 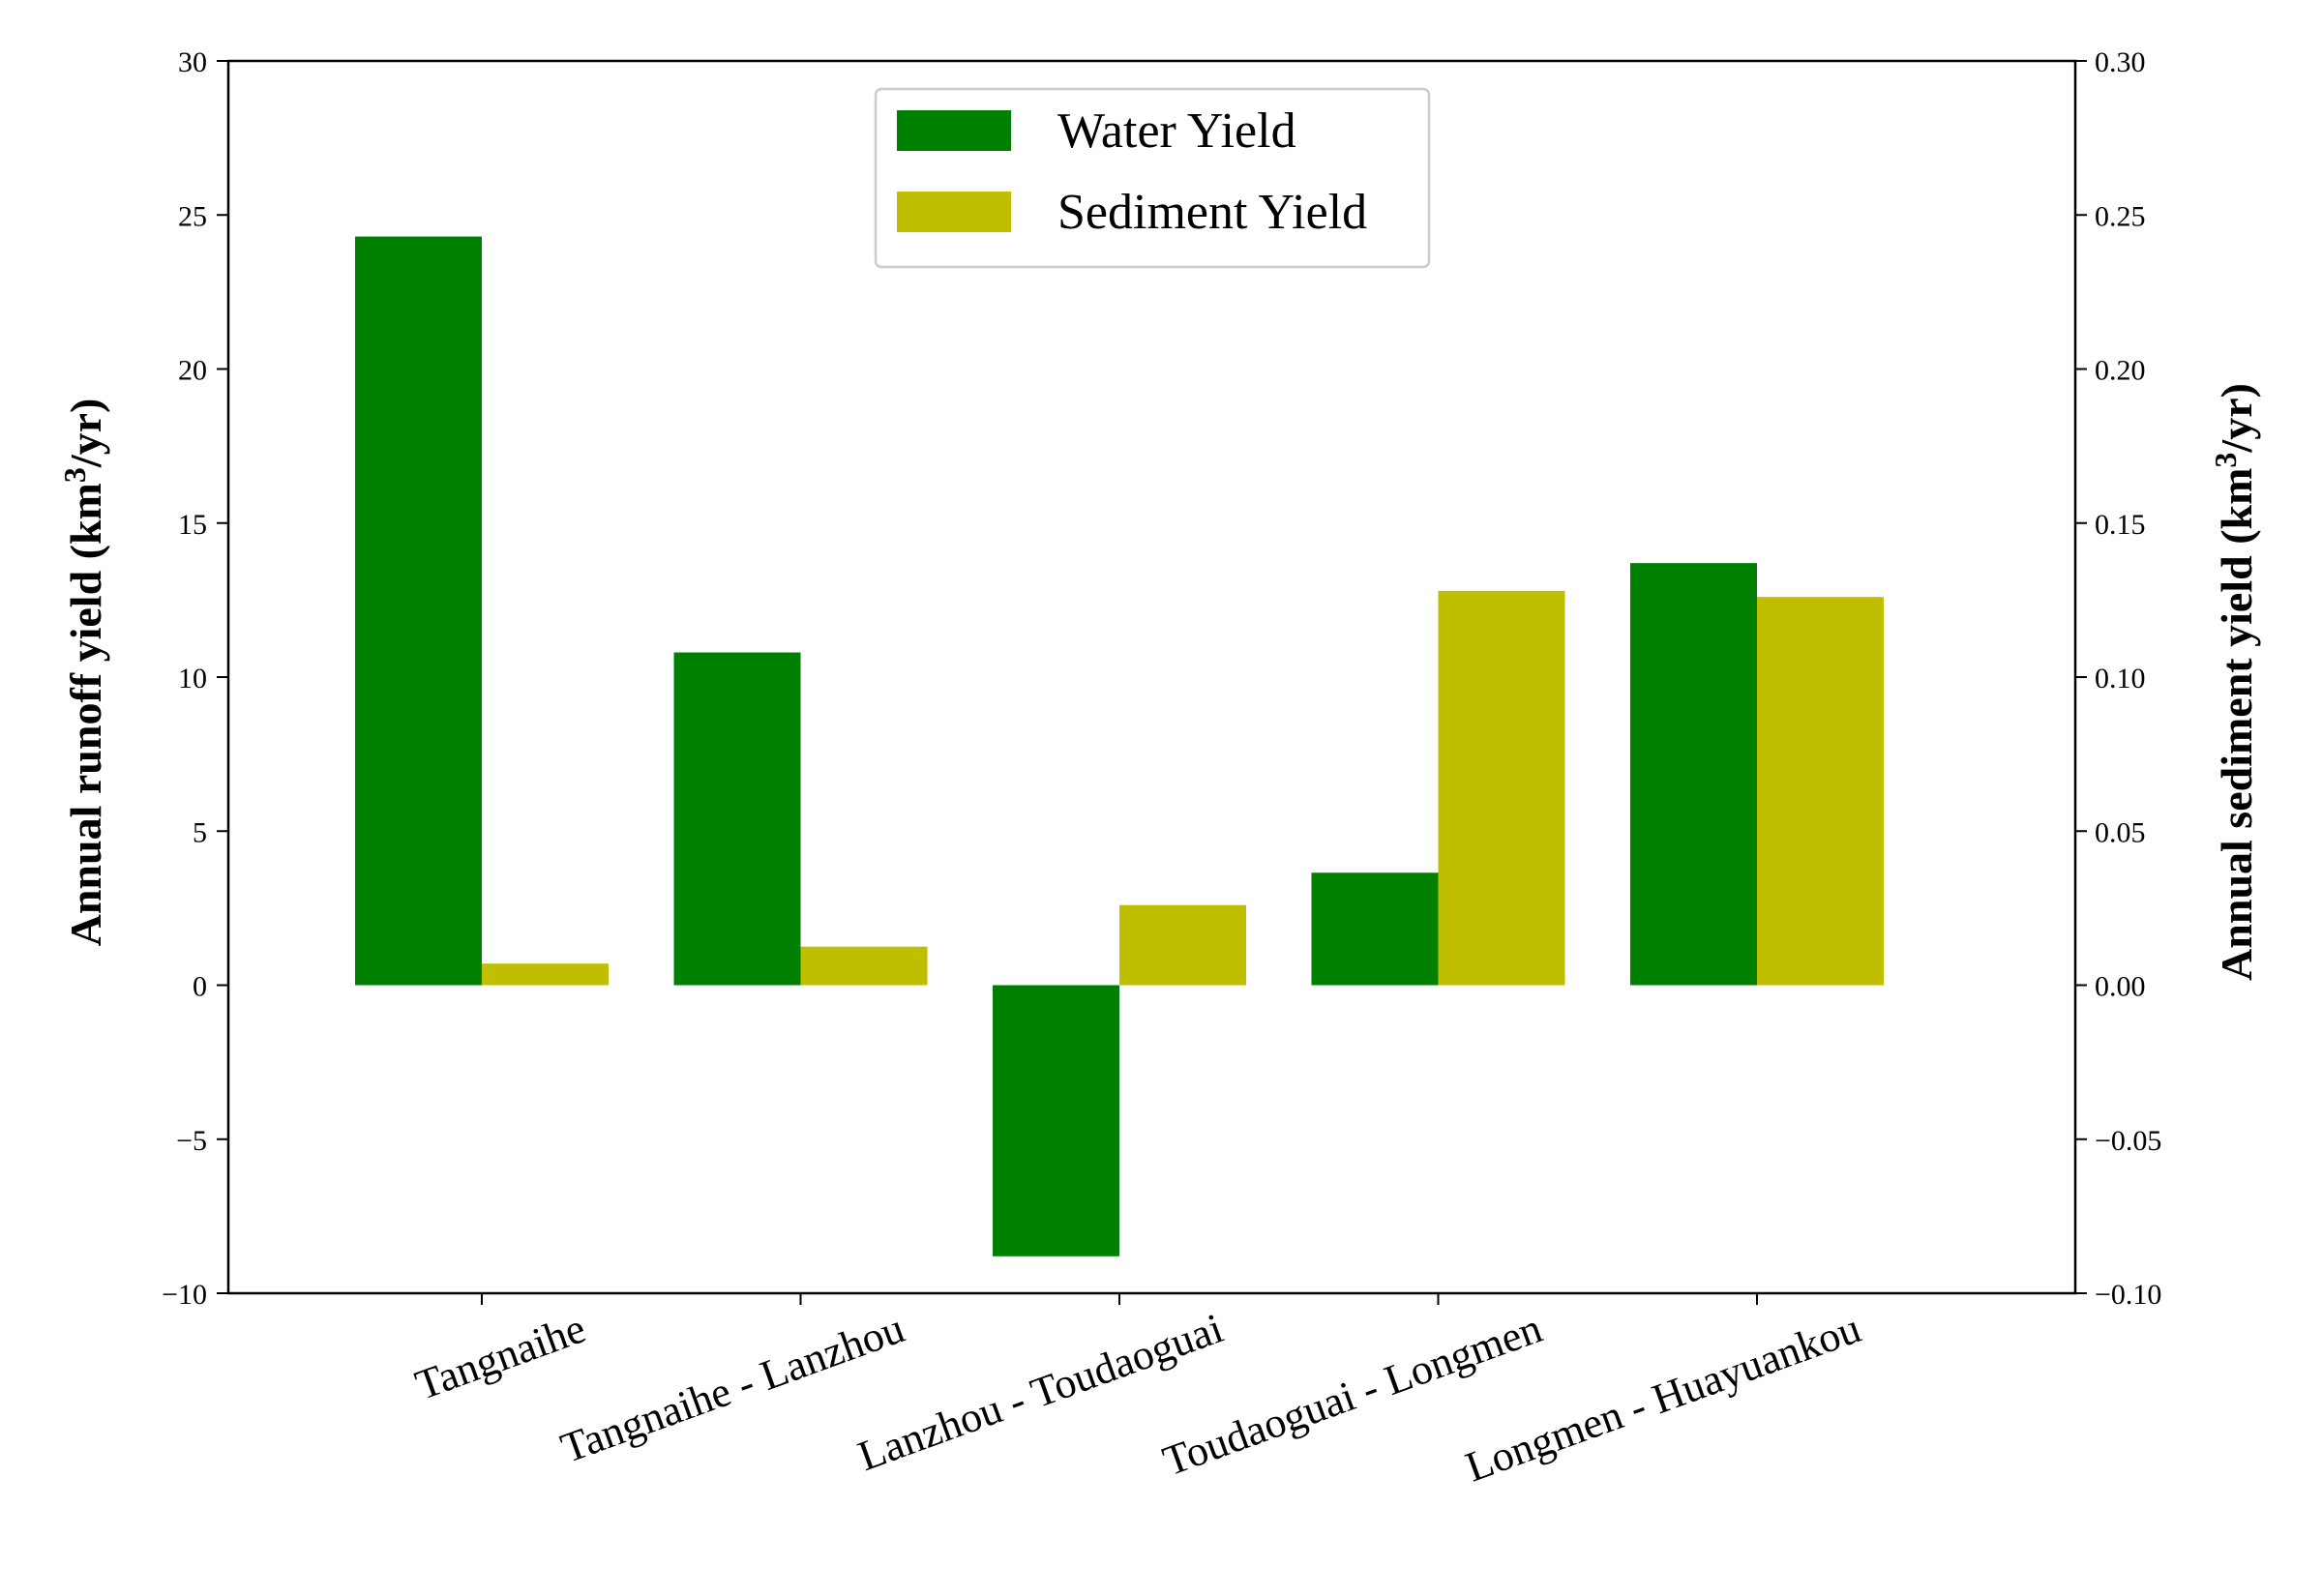 I want to click on left-tick-label: −10, so click(x=184, y=1295).